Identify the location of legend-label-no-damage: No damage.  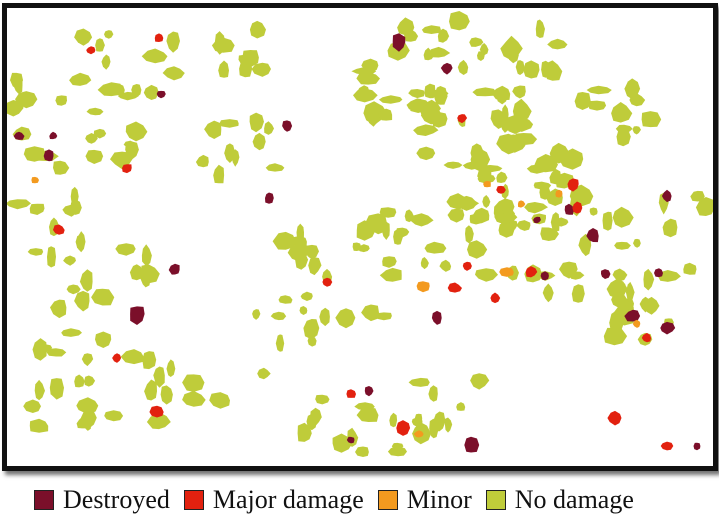
(574, 499).